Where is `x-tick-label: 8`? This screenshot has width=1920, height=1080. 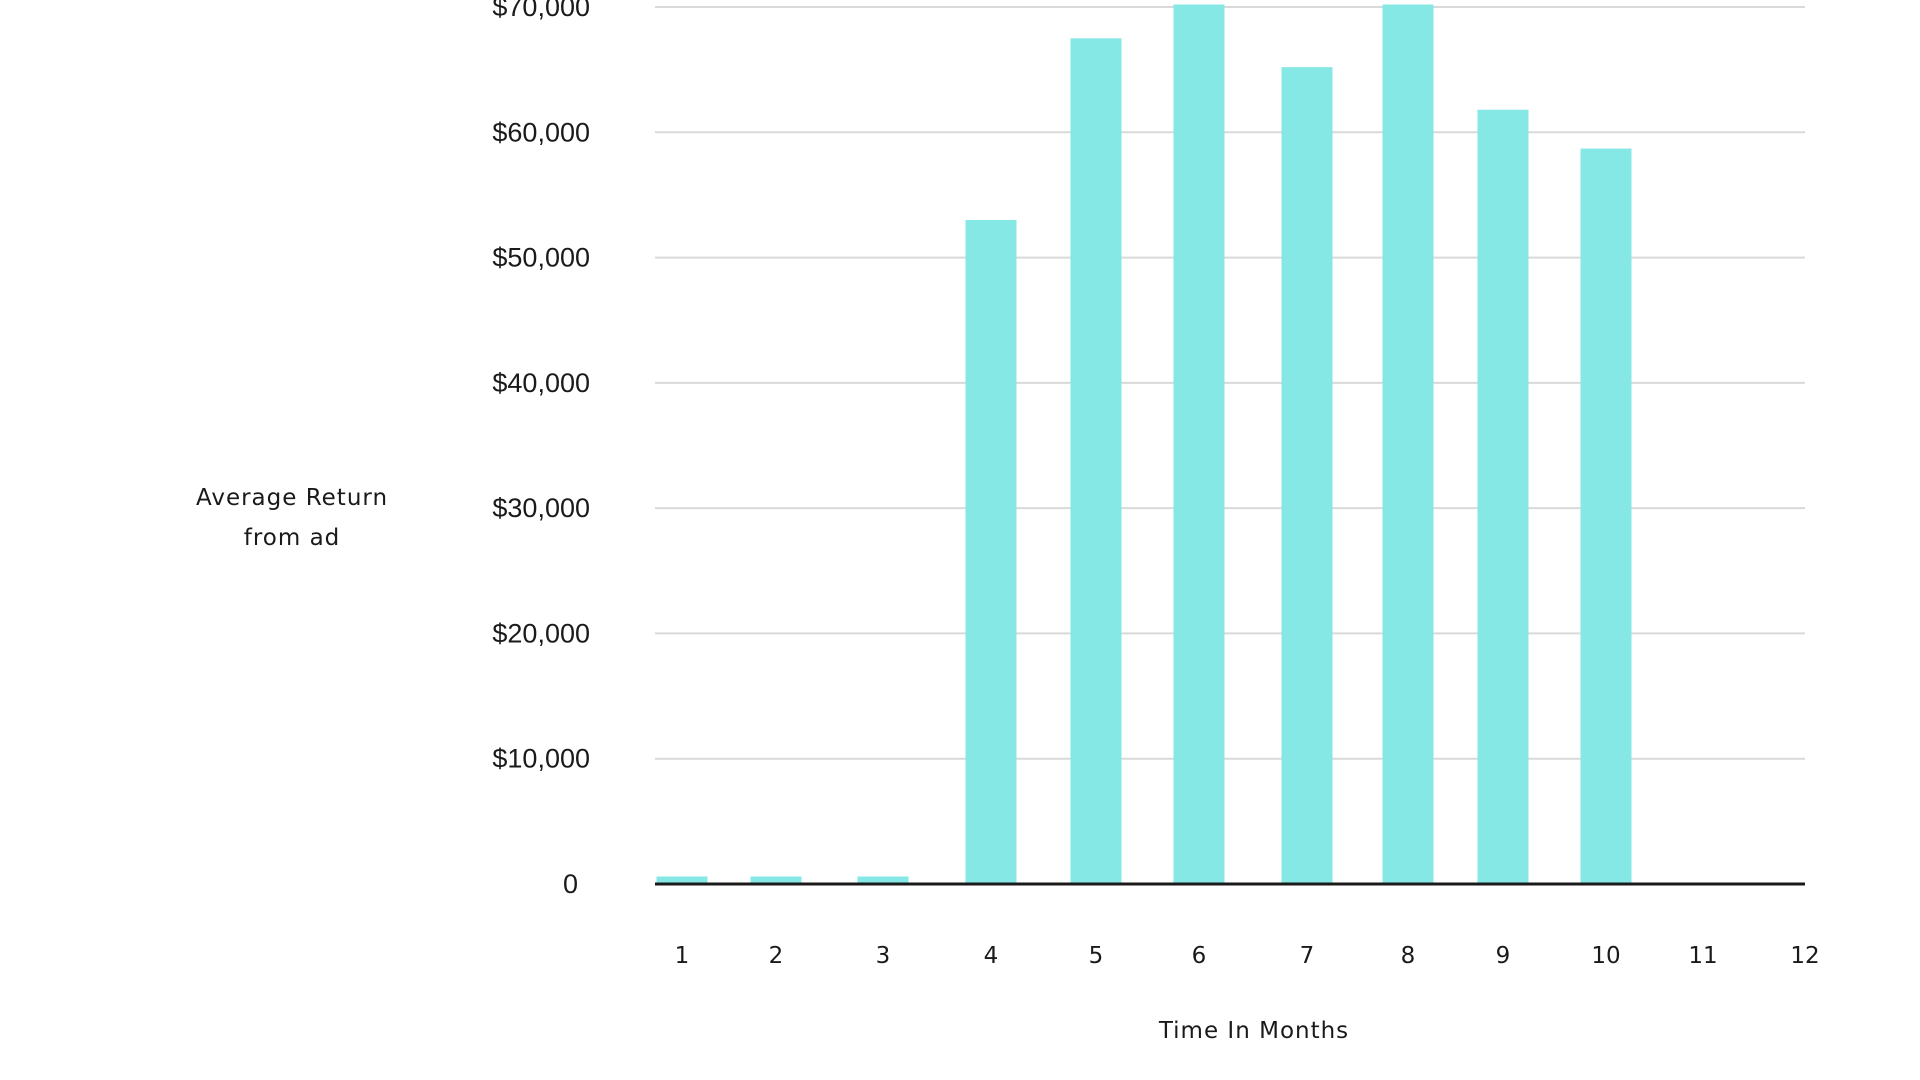 x-tick-label: 8 is located at coordinates (1408, 956).